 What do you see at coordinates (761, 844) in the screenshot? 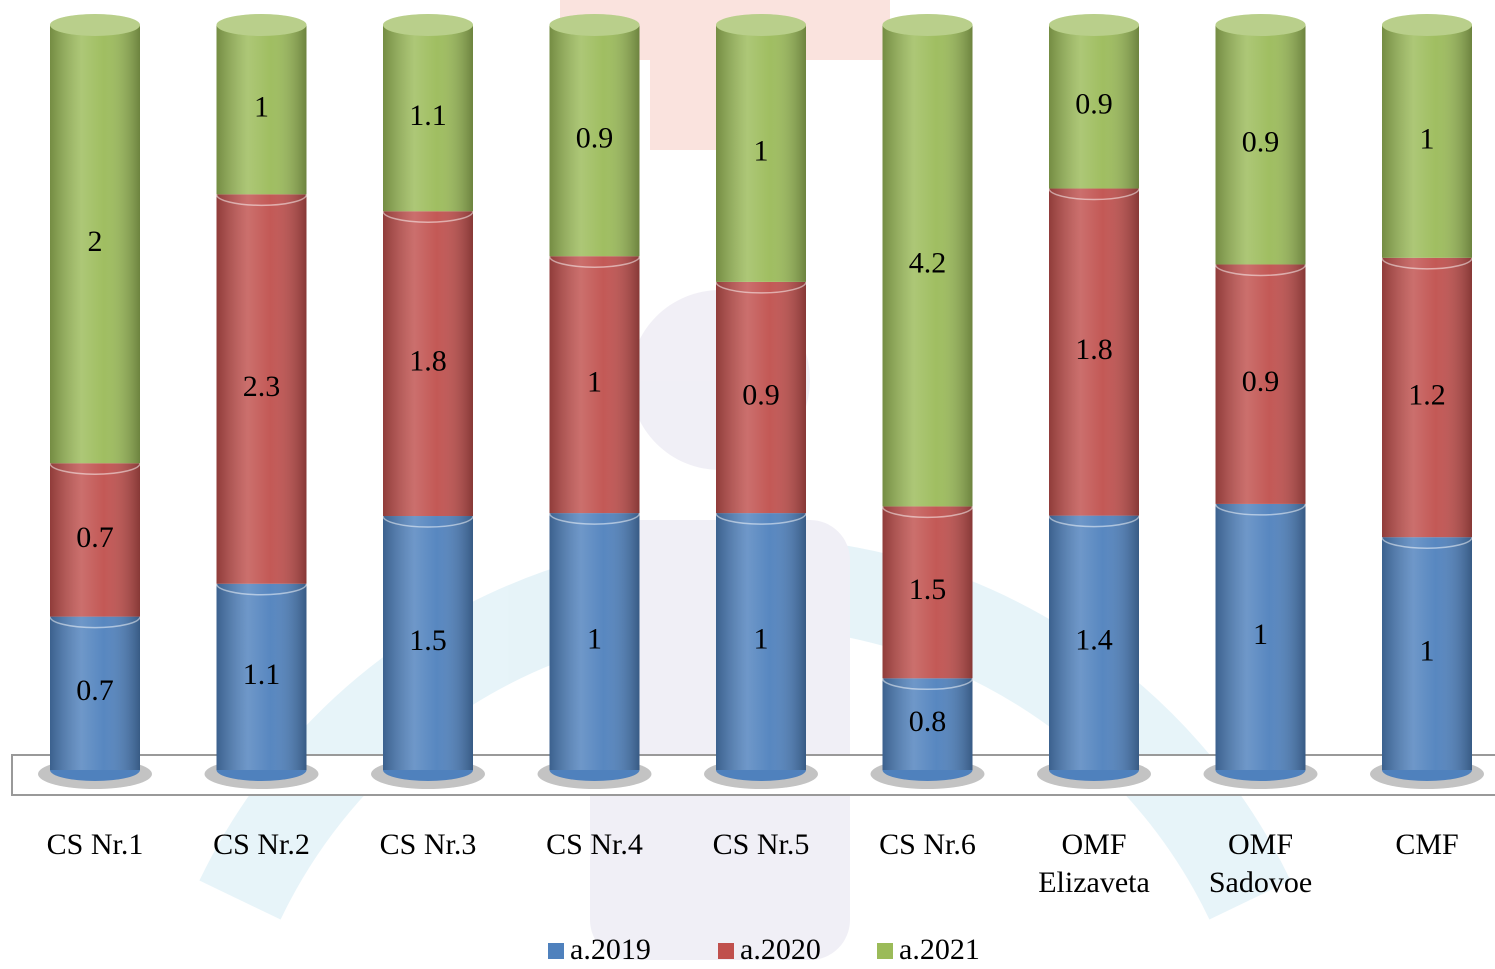
I see `x-tick-label: CS Nr.5` at bounding box center [761, 844].